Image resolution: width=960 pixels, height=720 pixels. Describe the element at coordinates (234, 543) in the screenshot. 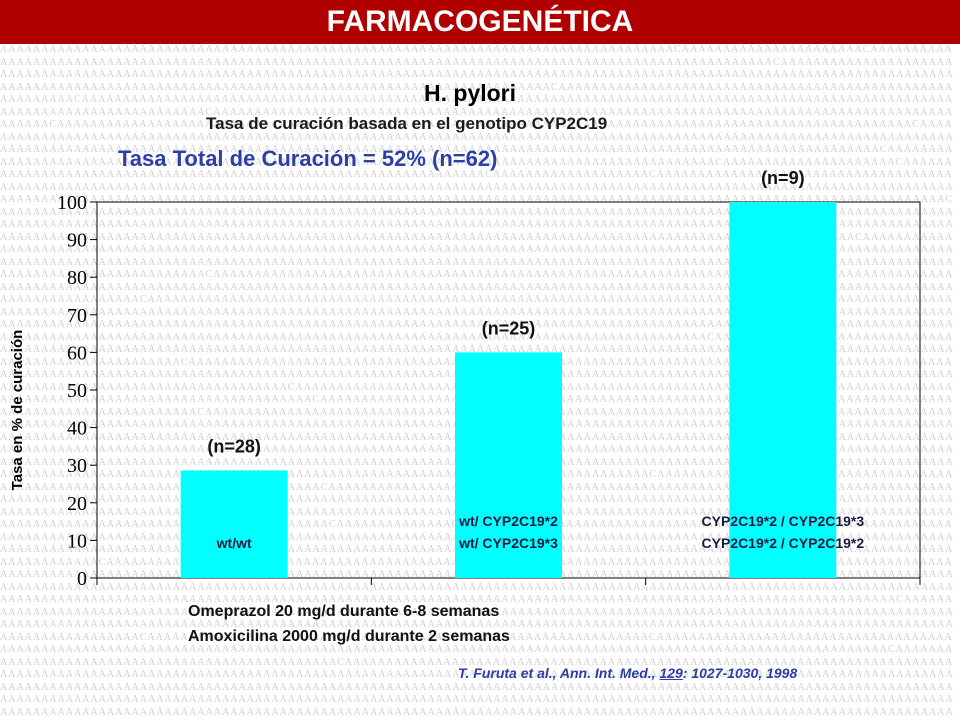

I see `bar-category-label: wt/wt` at that location.